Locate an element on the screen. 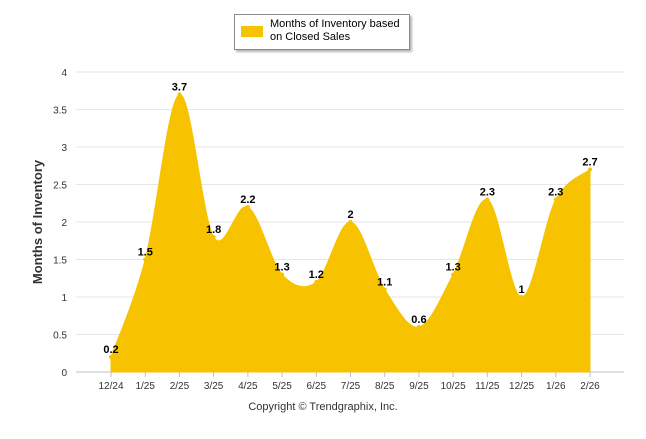  legend-swatch is located at coordinates (252, 31).